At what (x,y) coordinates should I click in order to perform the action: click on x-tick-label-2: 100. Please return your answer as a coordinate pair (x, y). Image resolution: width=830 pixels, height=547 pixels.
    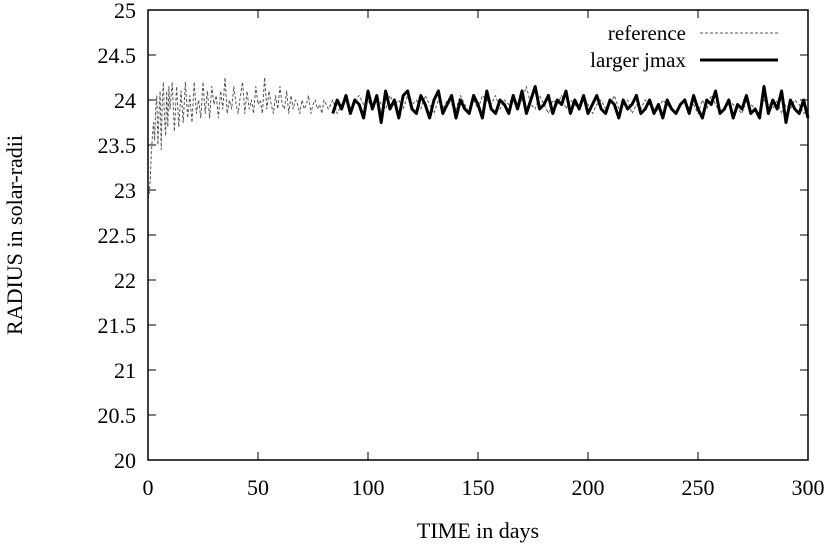
    Looking at the image, I should click on (368, 487).